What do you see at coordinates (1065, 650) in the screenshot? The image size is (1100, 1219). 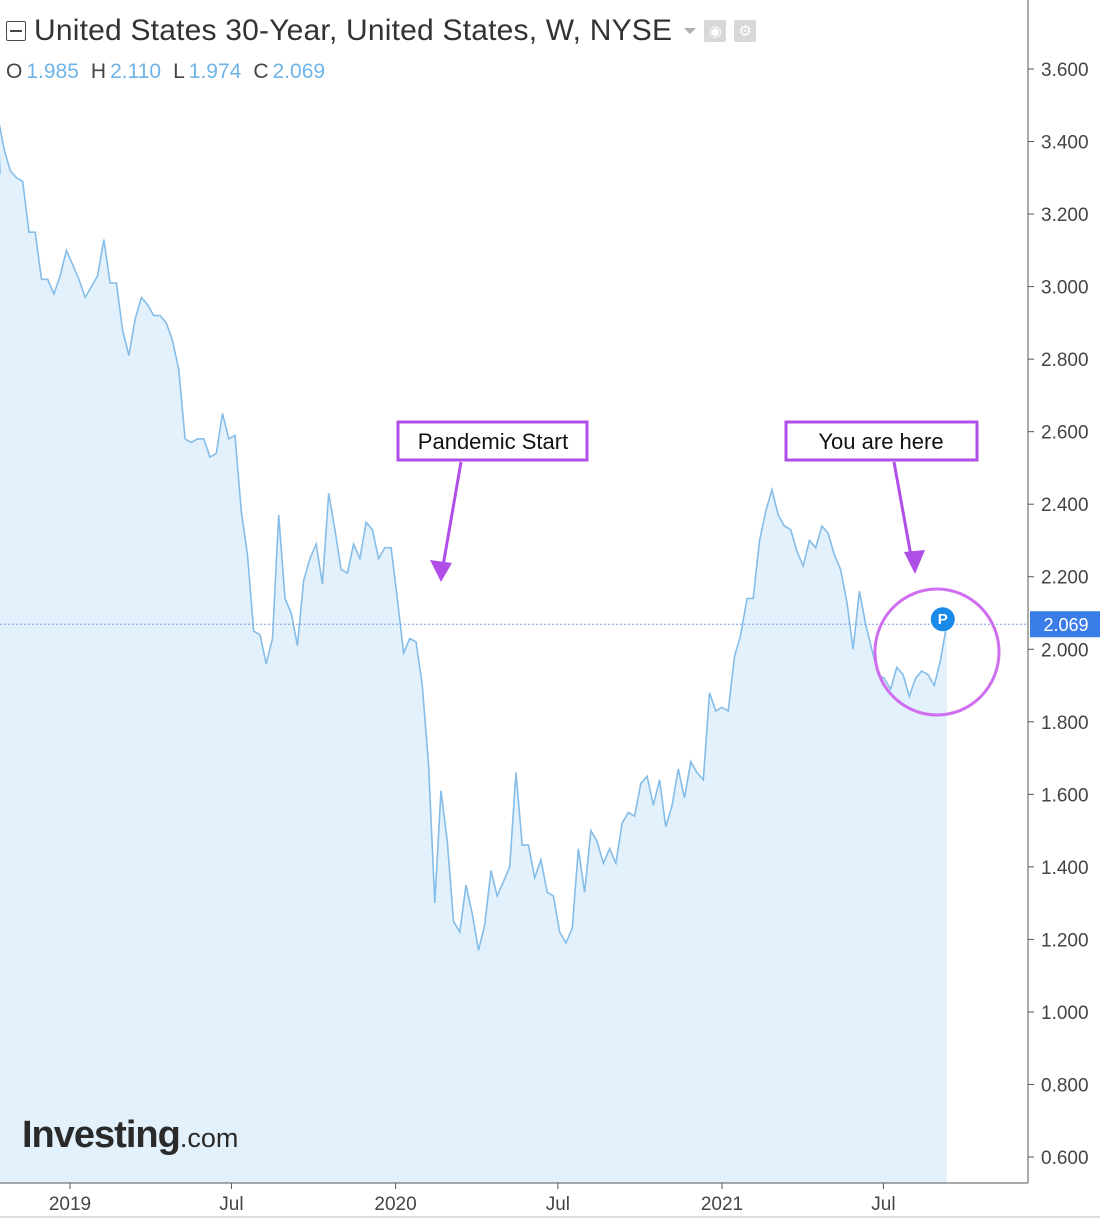 I see `y-tick-label: 2.000` at bounding box center [1065, 650].